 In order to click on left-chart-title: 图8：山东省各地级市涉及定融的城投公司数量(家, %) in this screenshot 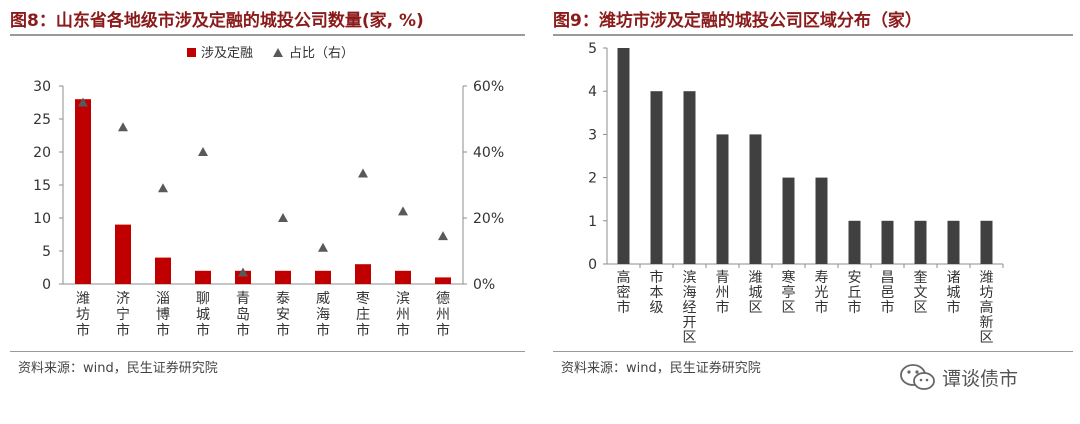, I will do `click(217, 21)`.